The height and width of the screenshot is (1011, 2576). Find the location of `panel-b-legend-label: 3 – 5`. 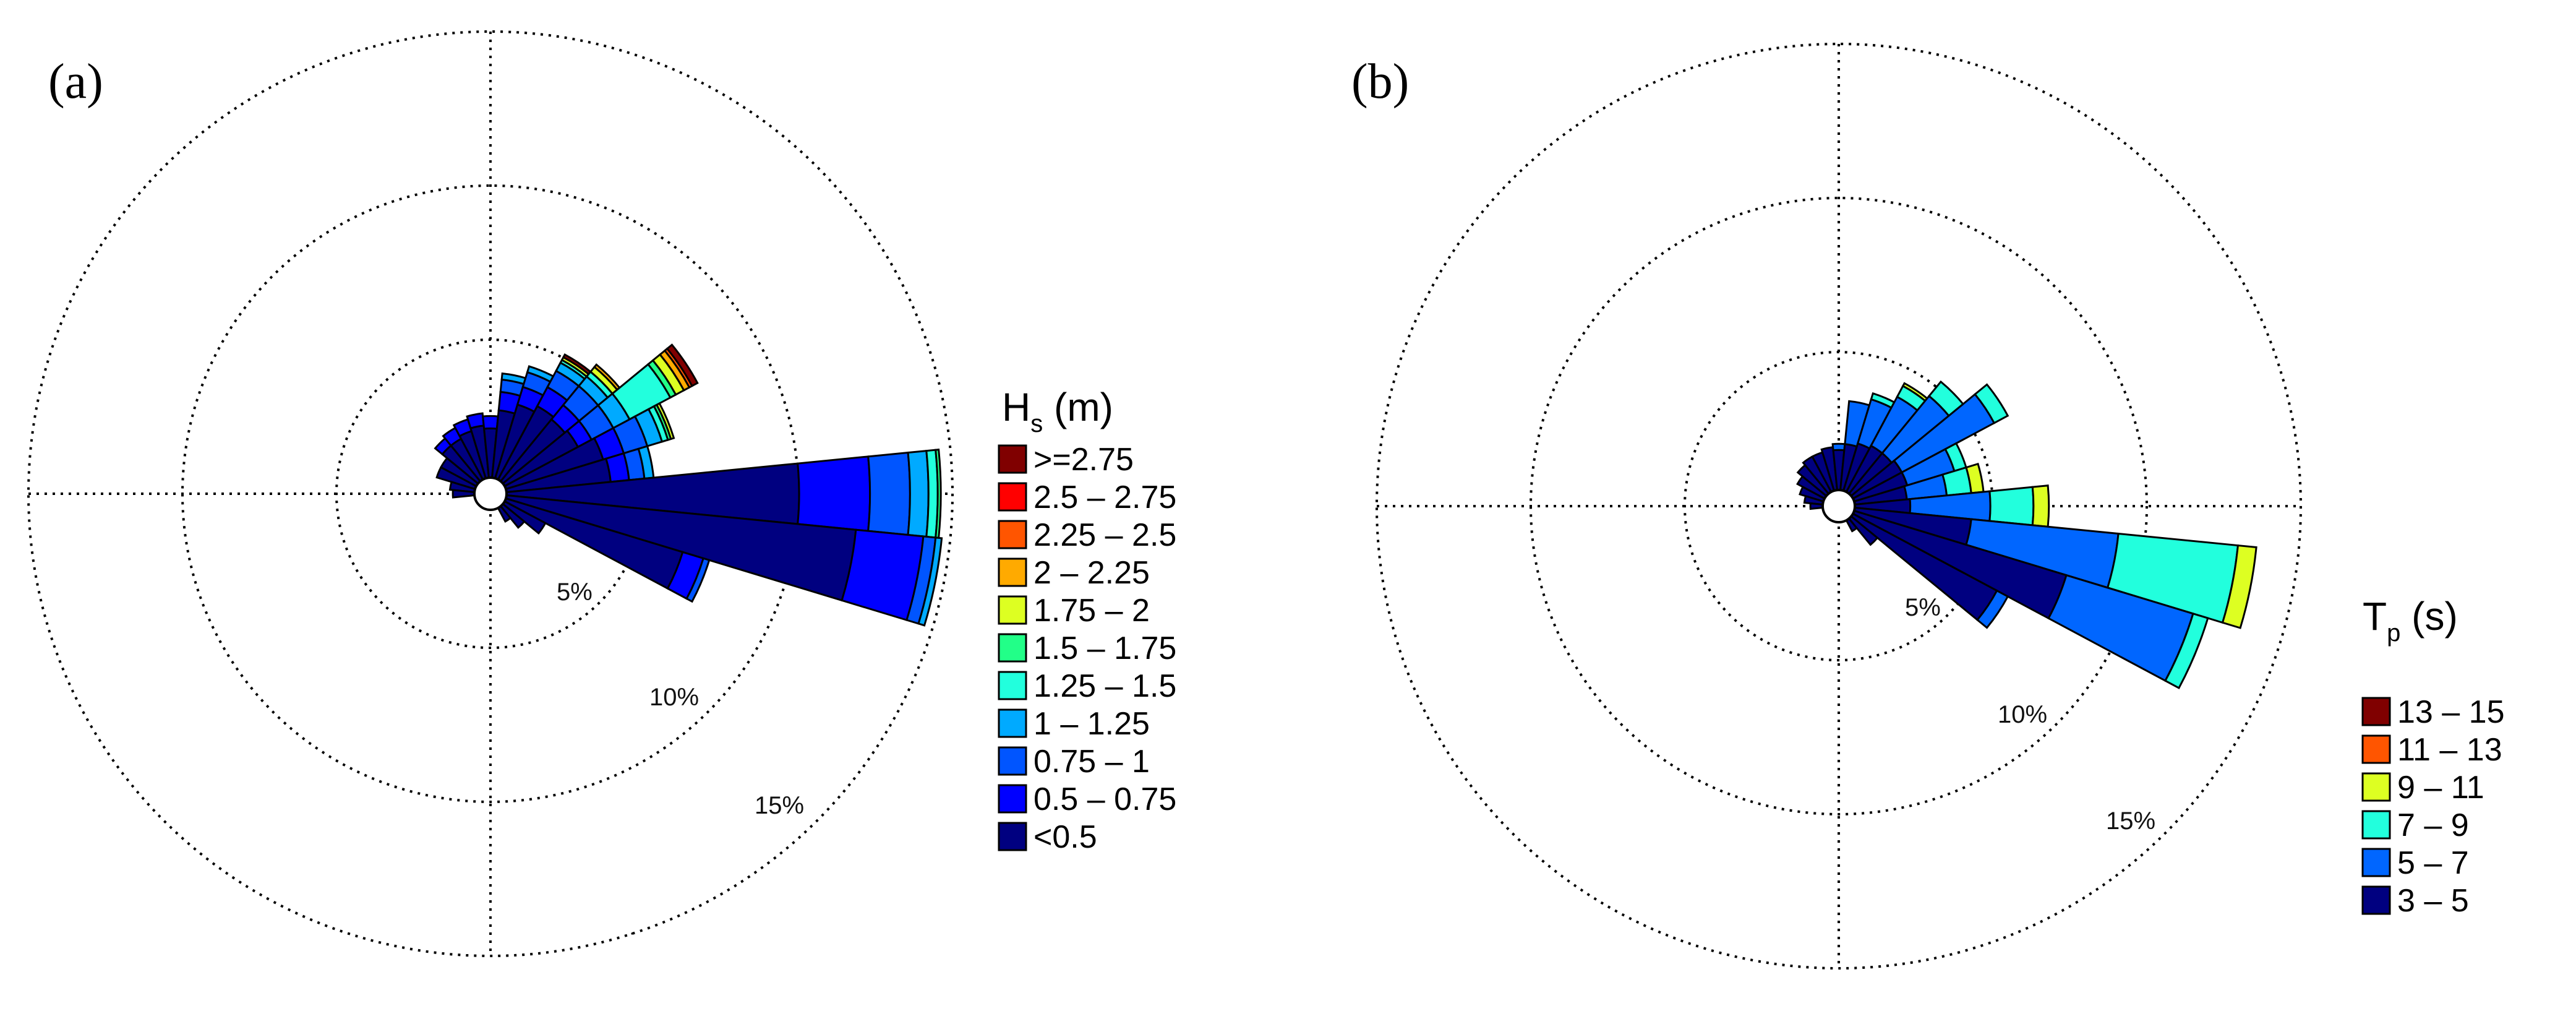

panel-b-legend-label: 3 – 5 is located at coordinates (2433, 901).